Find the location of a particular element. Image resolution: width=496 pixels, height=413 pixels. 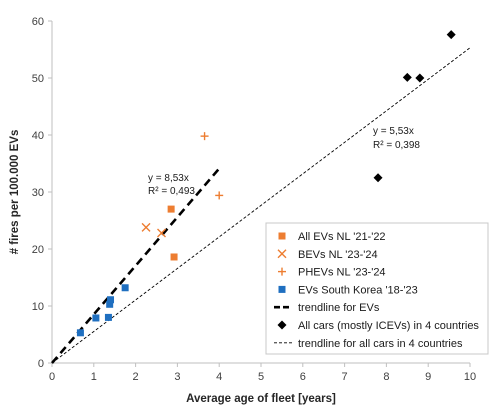

legend-label: PHEVs NL '23-'24 is located at coordinates (342, 273).